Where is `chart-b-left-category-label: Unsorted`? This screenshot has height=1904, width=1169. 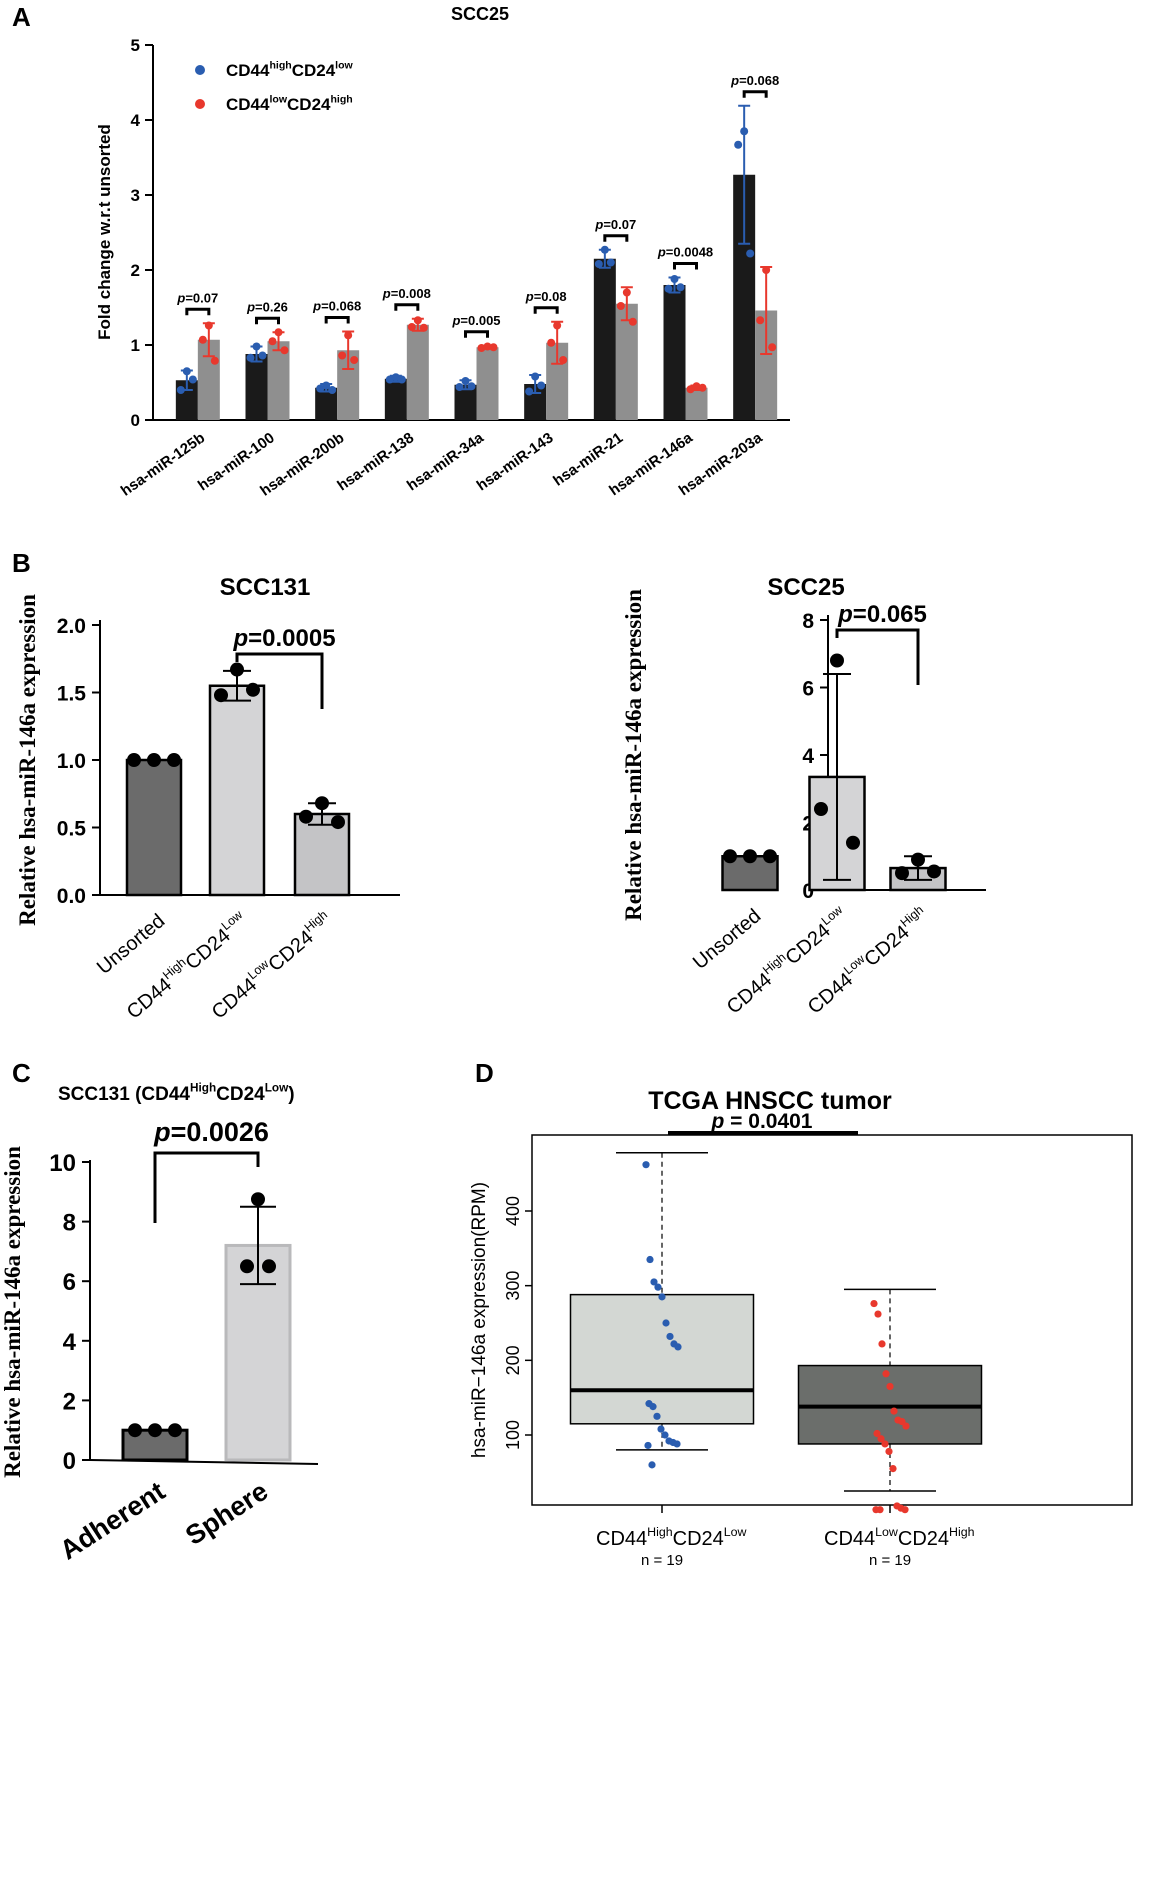
chart-b-left-category-label: Unsorted is located at coordinates (131, 944).